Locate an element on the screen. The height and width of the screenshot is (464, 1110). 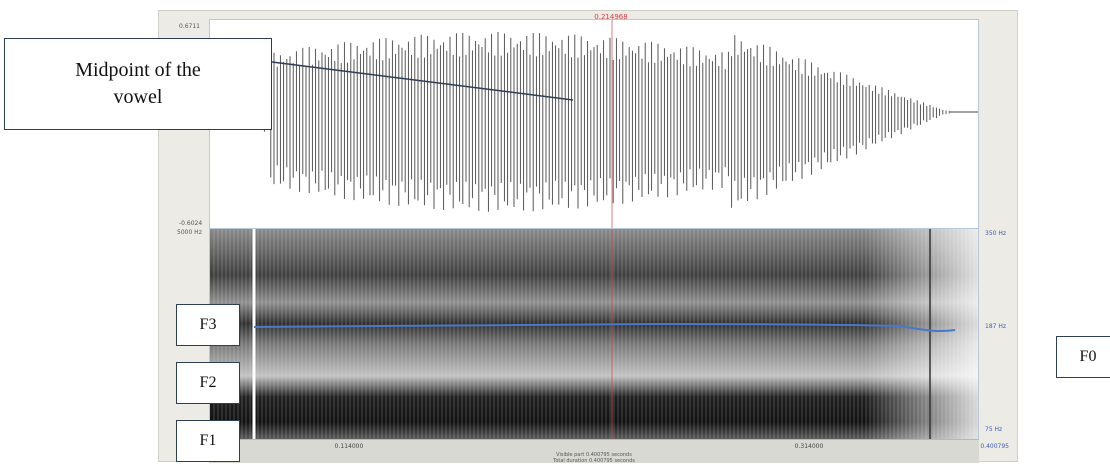
total-duration-label: 0.400795 is located at coordinates (994, 446).